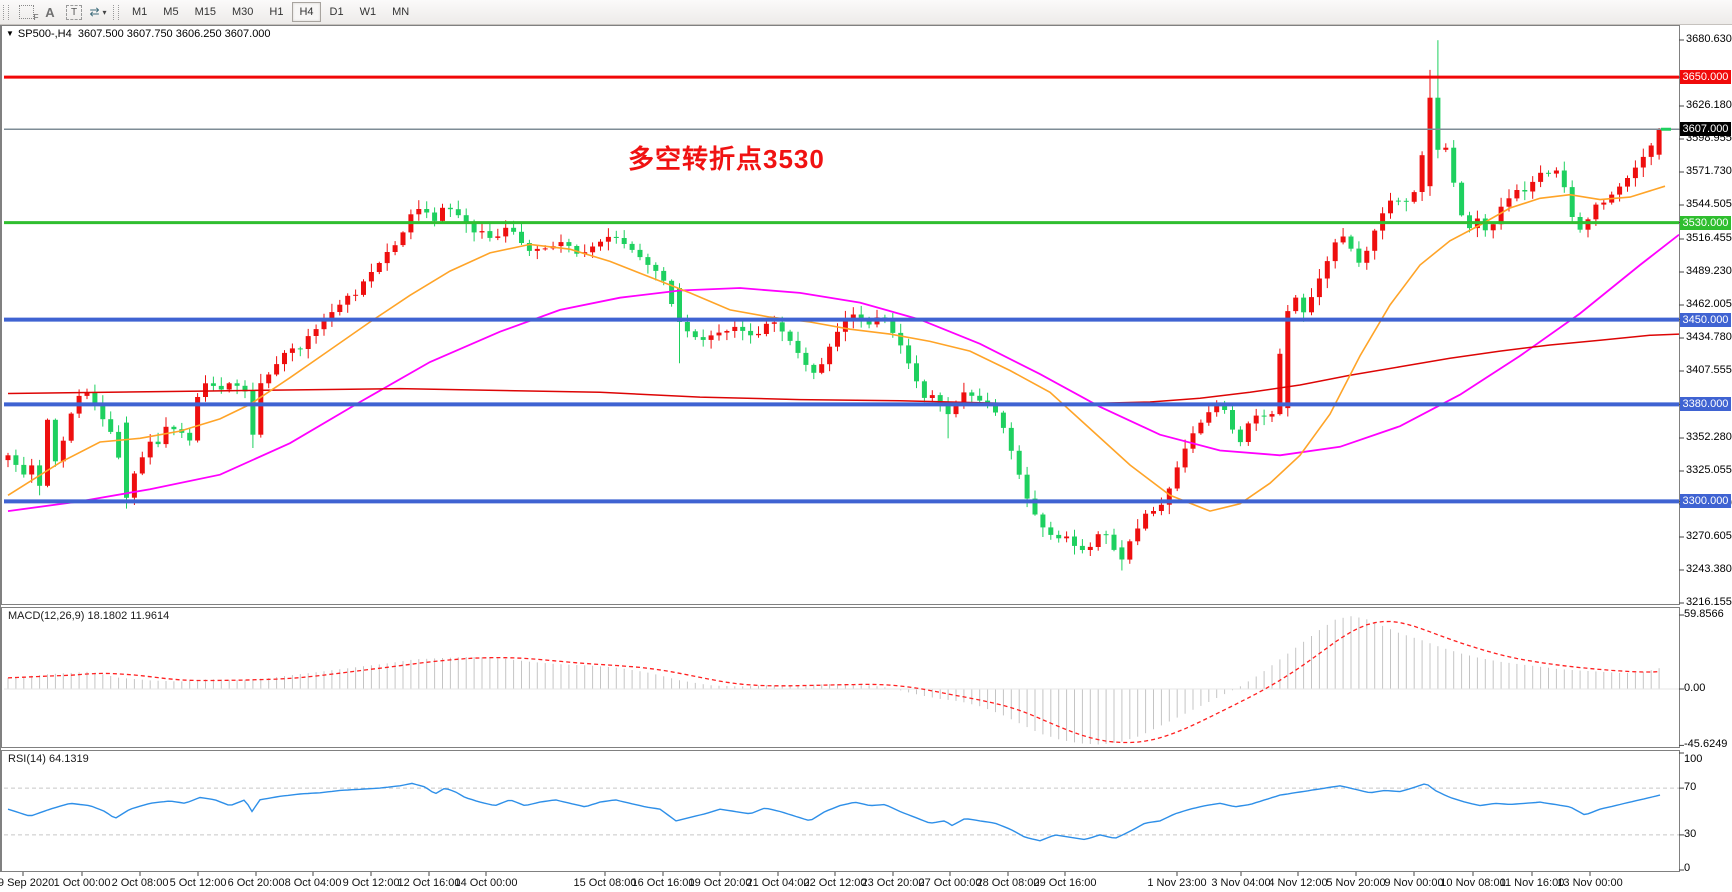  Describe the element at coordinates (1709, 337) in the screenshot. I see `price-tick-label: 3434.780` at that location.